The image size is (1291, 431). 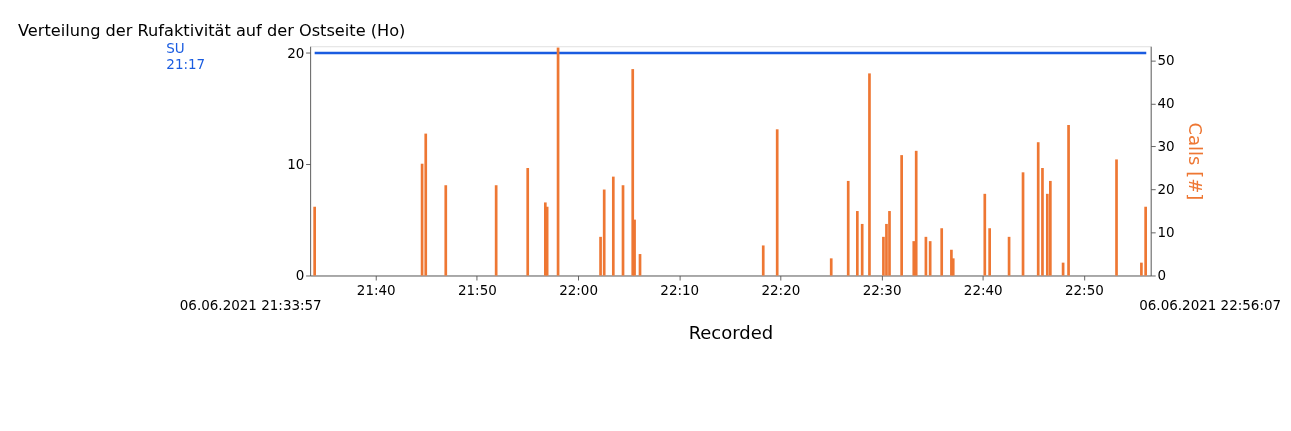 I want to click on x-tick-label: 22:40, so click(x=983, y=289).